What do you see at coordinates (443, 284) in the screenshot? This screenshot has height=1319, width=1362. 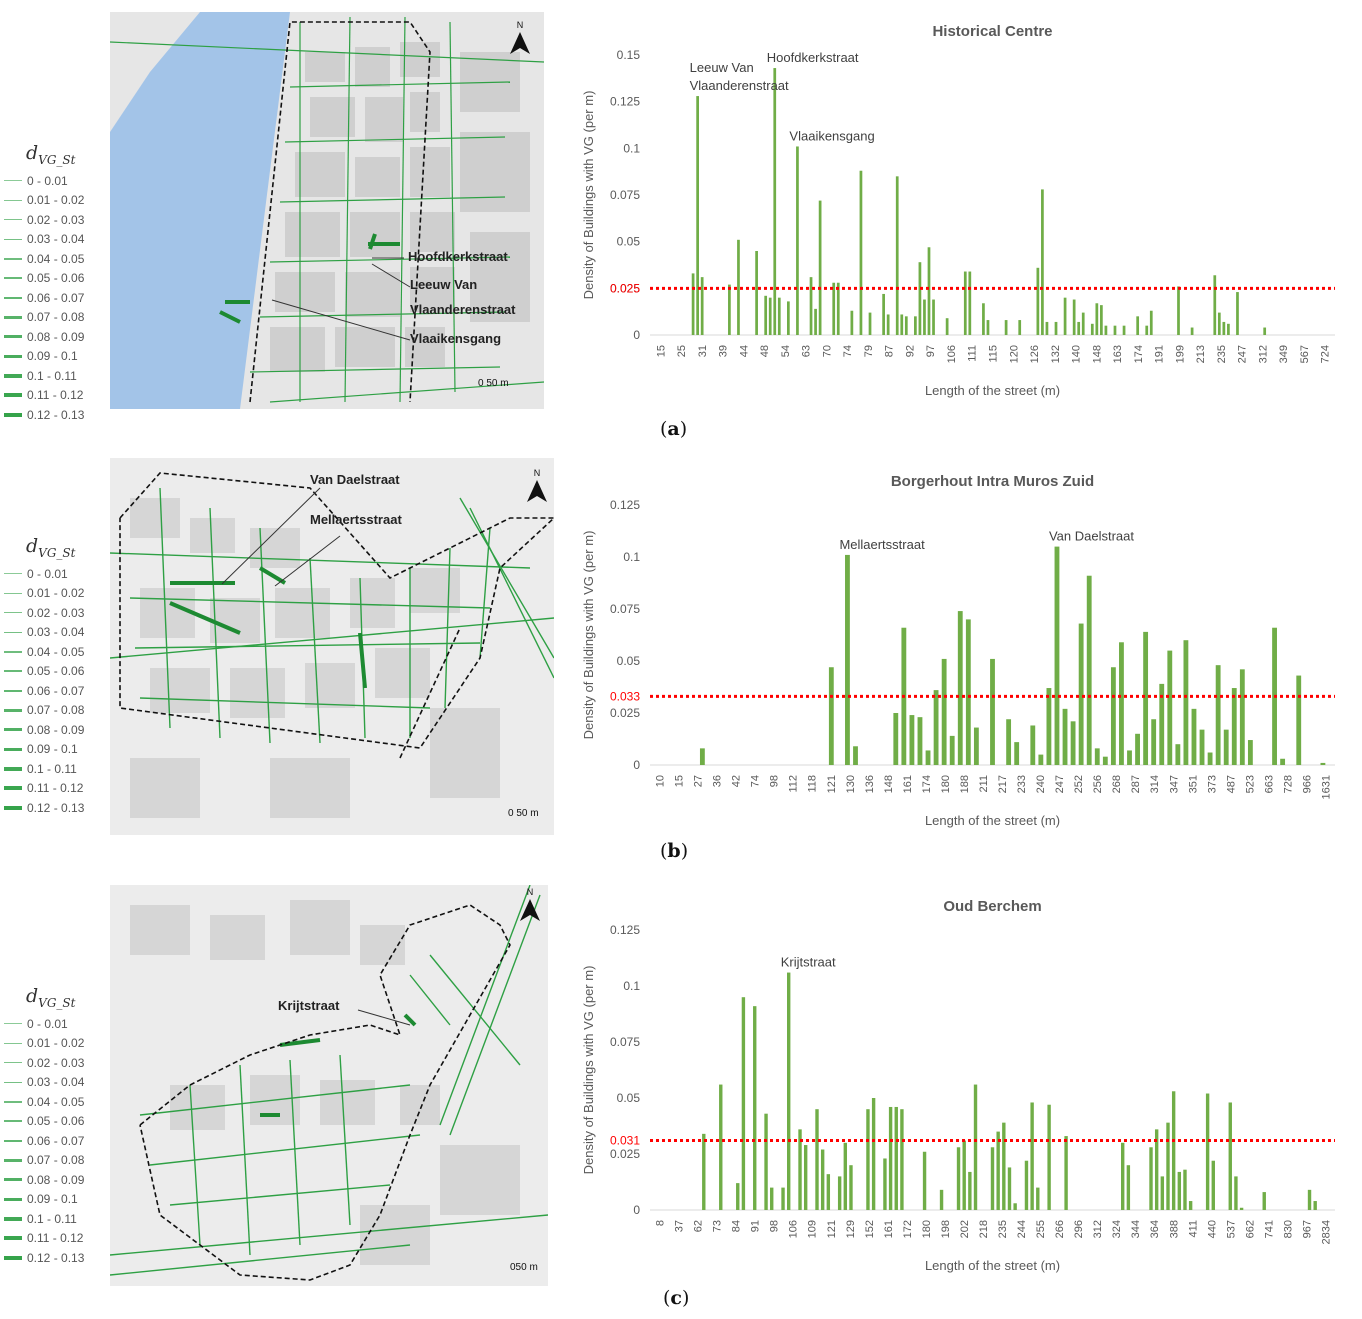 I see `map-label-leeuw-1: Leeuw Van` at bounding box center [443, 284].